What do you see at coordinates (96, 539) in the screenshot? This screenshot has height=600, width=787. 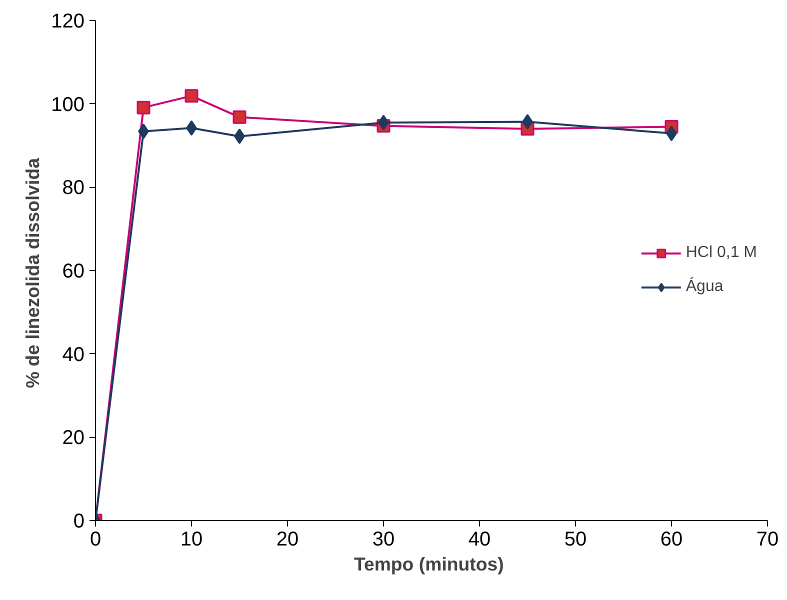 I see `x-tick-label: 0` at bounding box center [96, 539].